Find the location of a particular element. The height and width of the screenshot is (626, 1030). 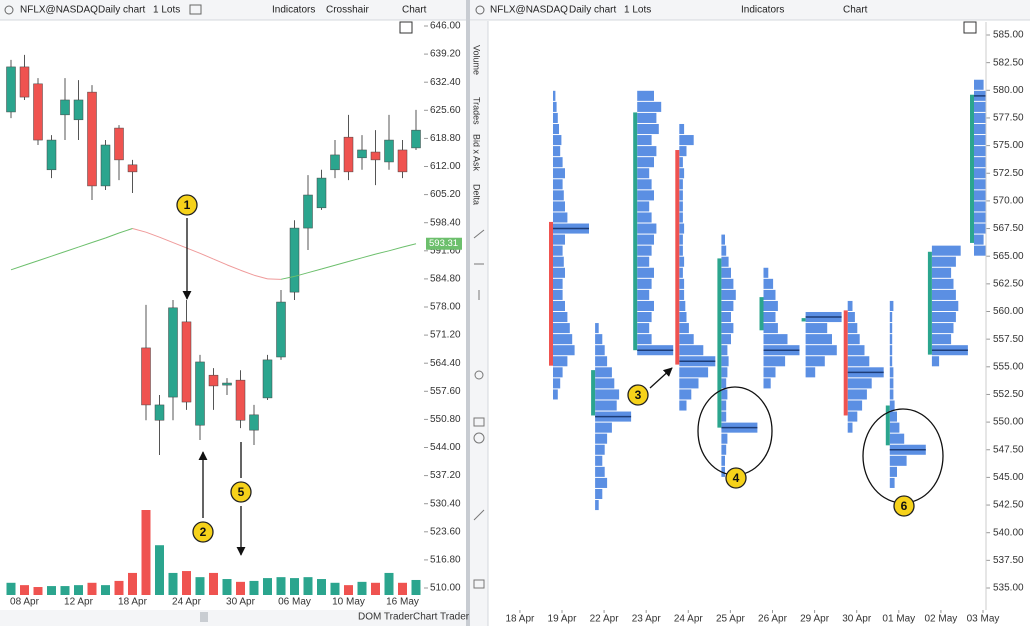

x-tick-label: 24 Apr is located at coordinates (689, 619).